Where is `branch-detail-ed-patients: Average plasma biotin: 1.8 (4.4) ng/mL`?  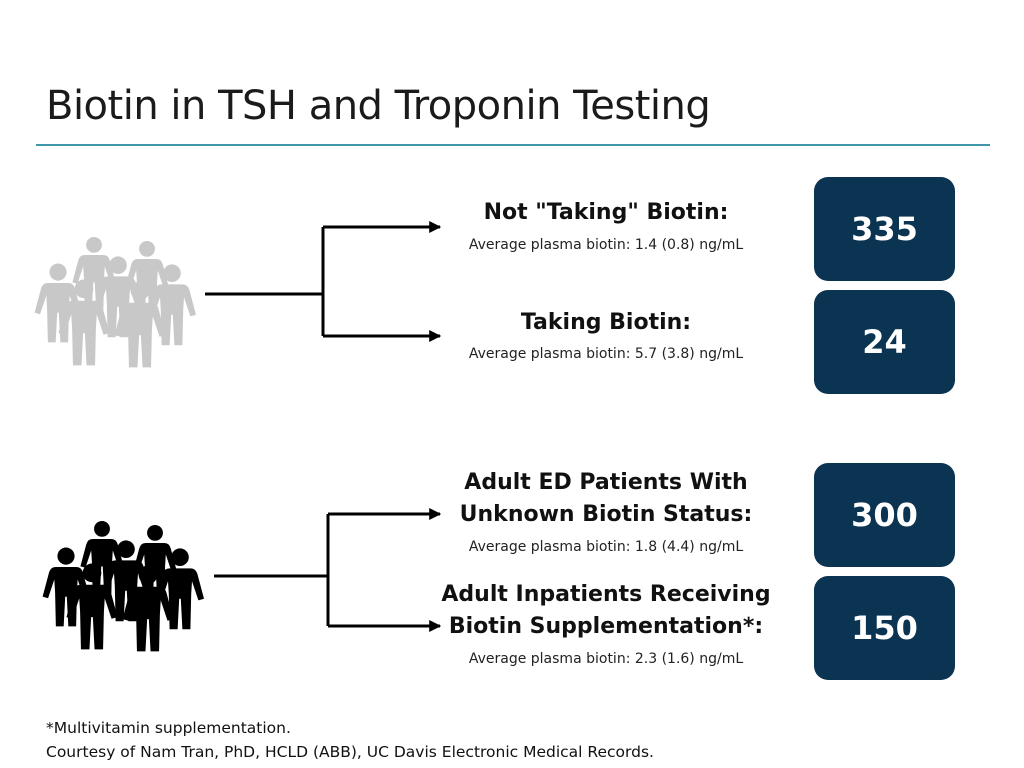 branch-detail-ed-patients: Average plasma biotin: 1.8 (4.4) ng/mL is located at coordinates (606, 547).